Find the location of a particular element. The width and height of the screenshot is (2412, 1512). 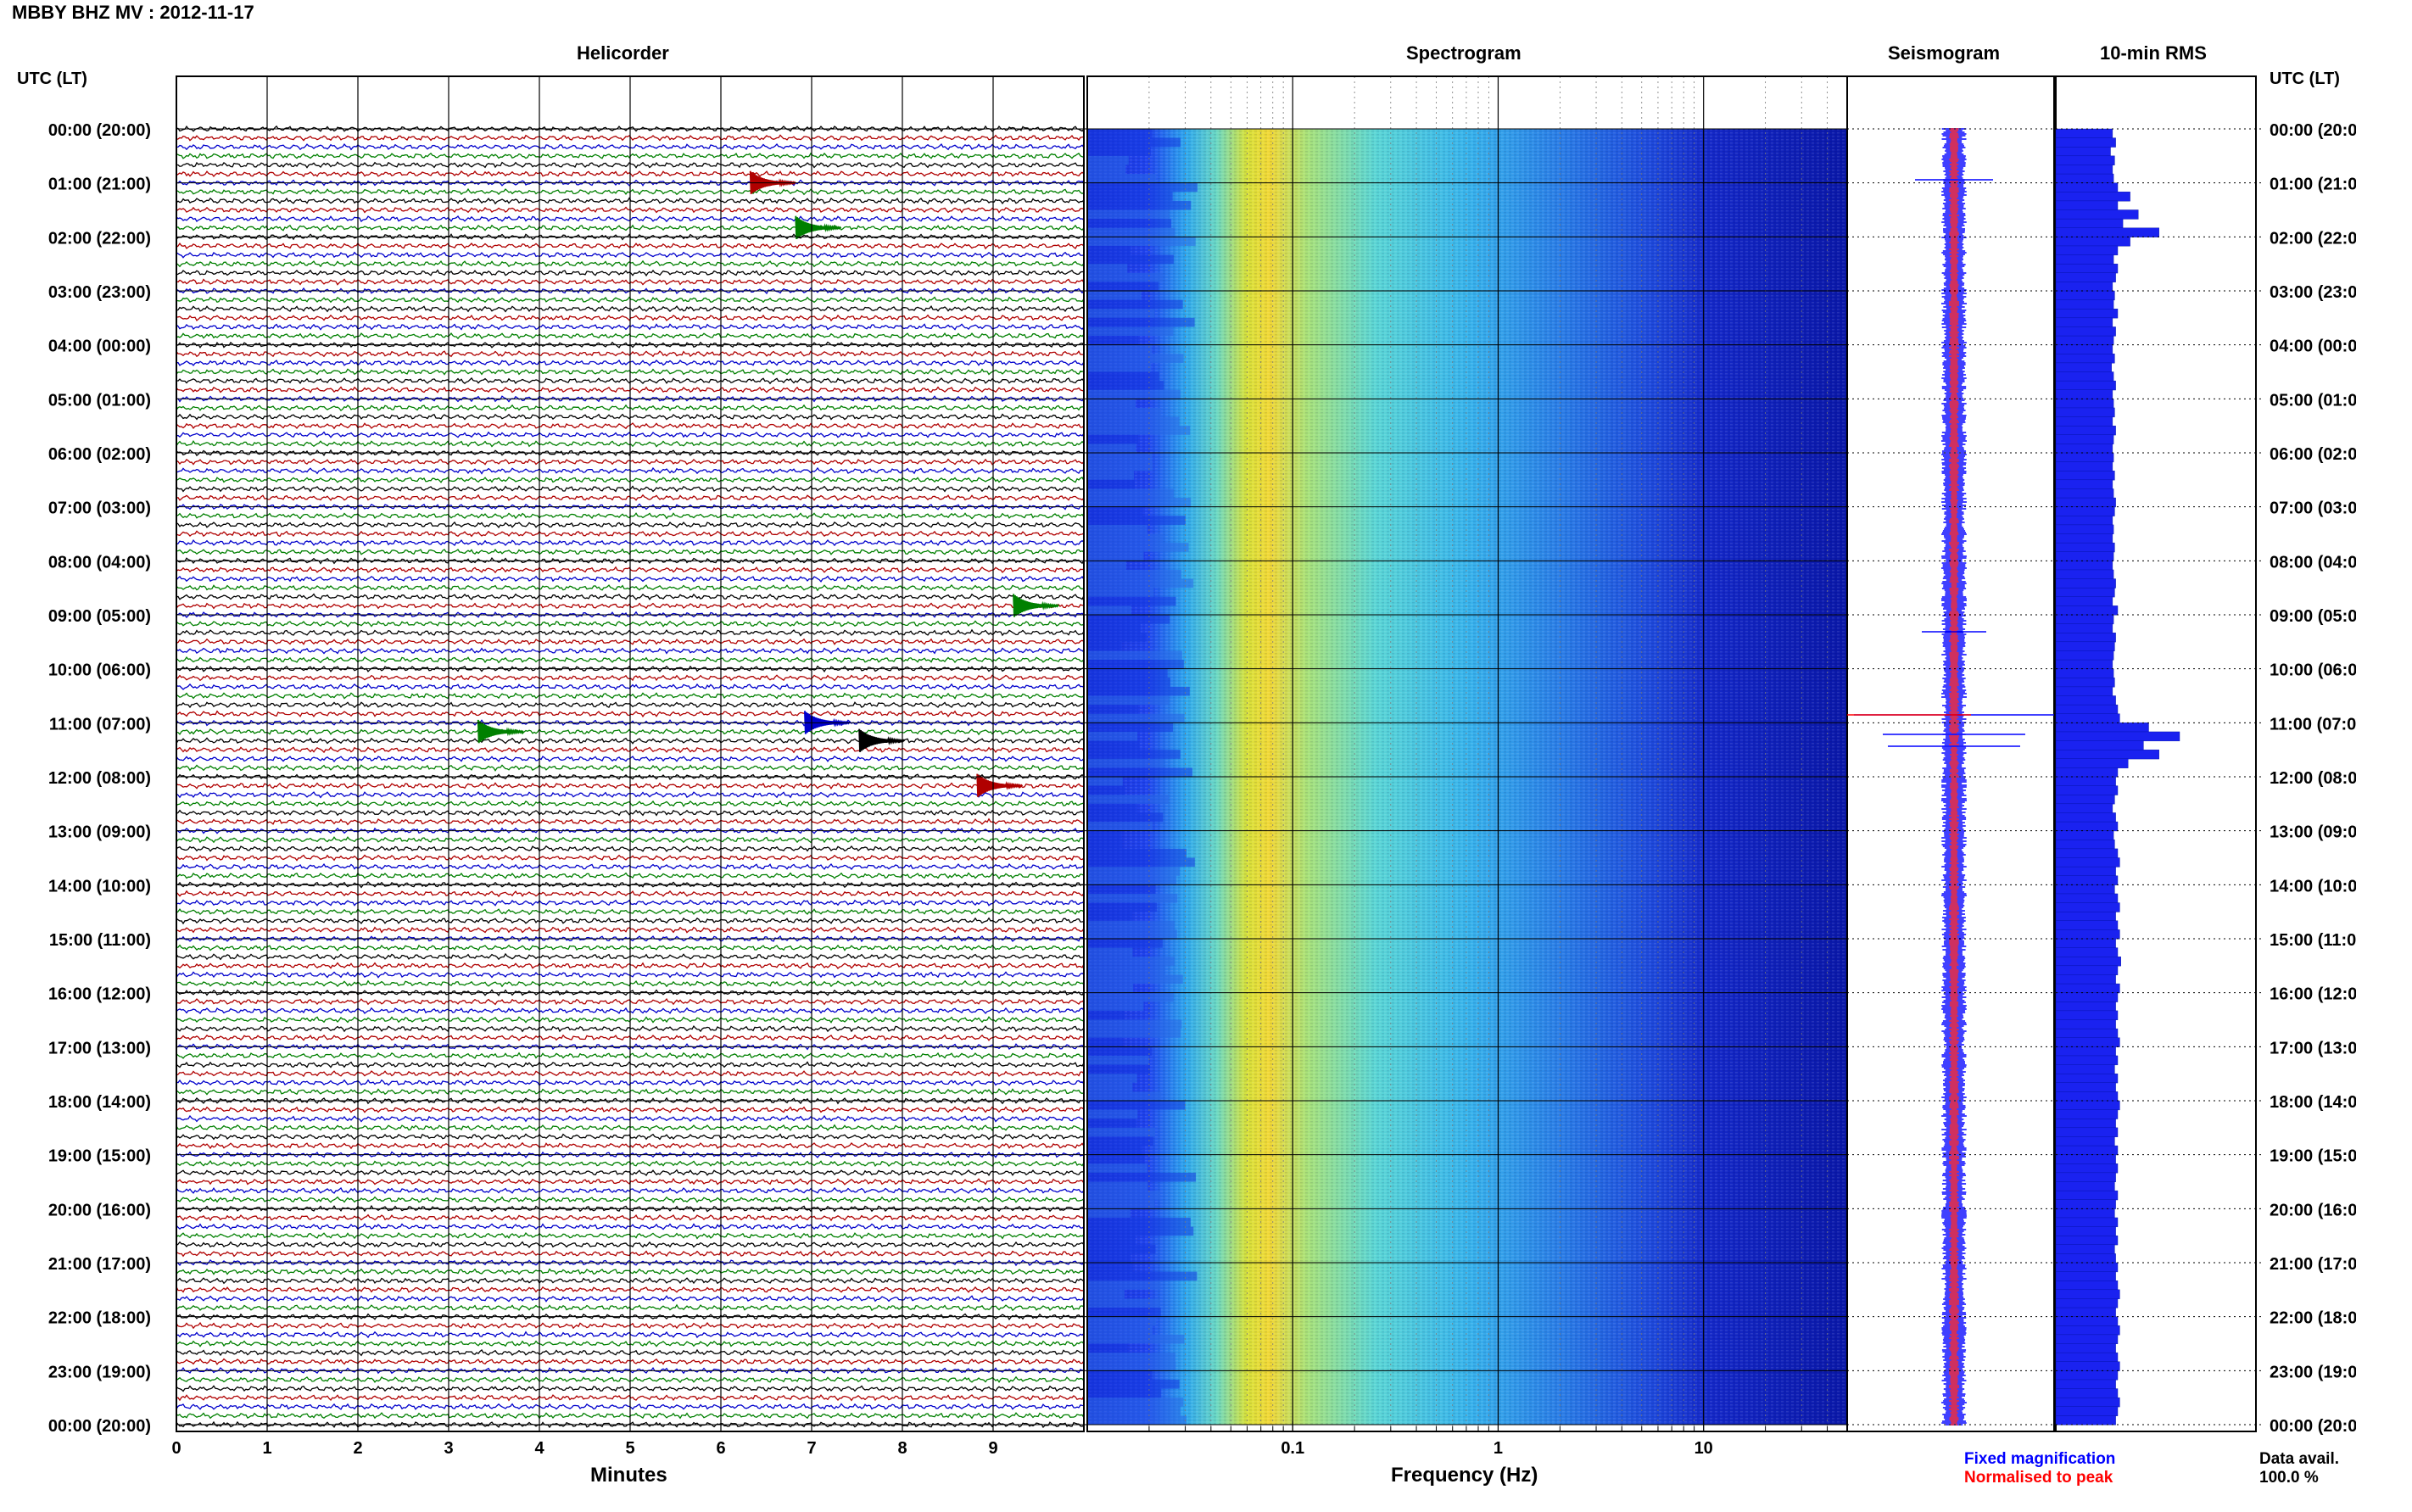

time-label-right: 02:00 (22:00) is located at coordinates (2321, 238).